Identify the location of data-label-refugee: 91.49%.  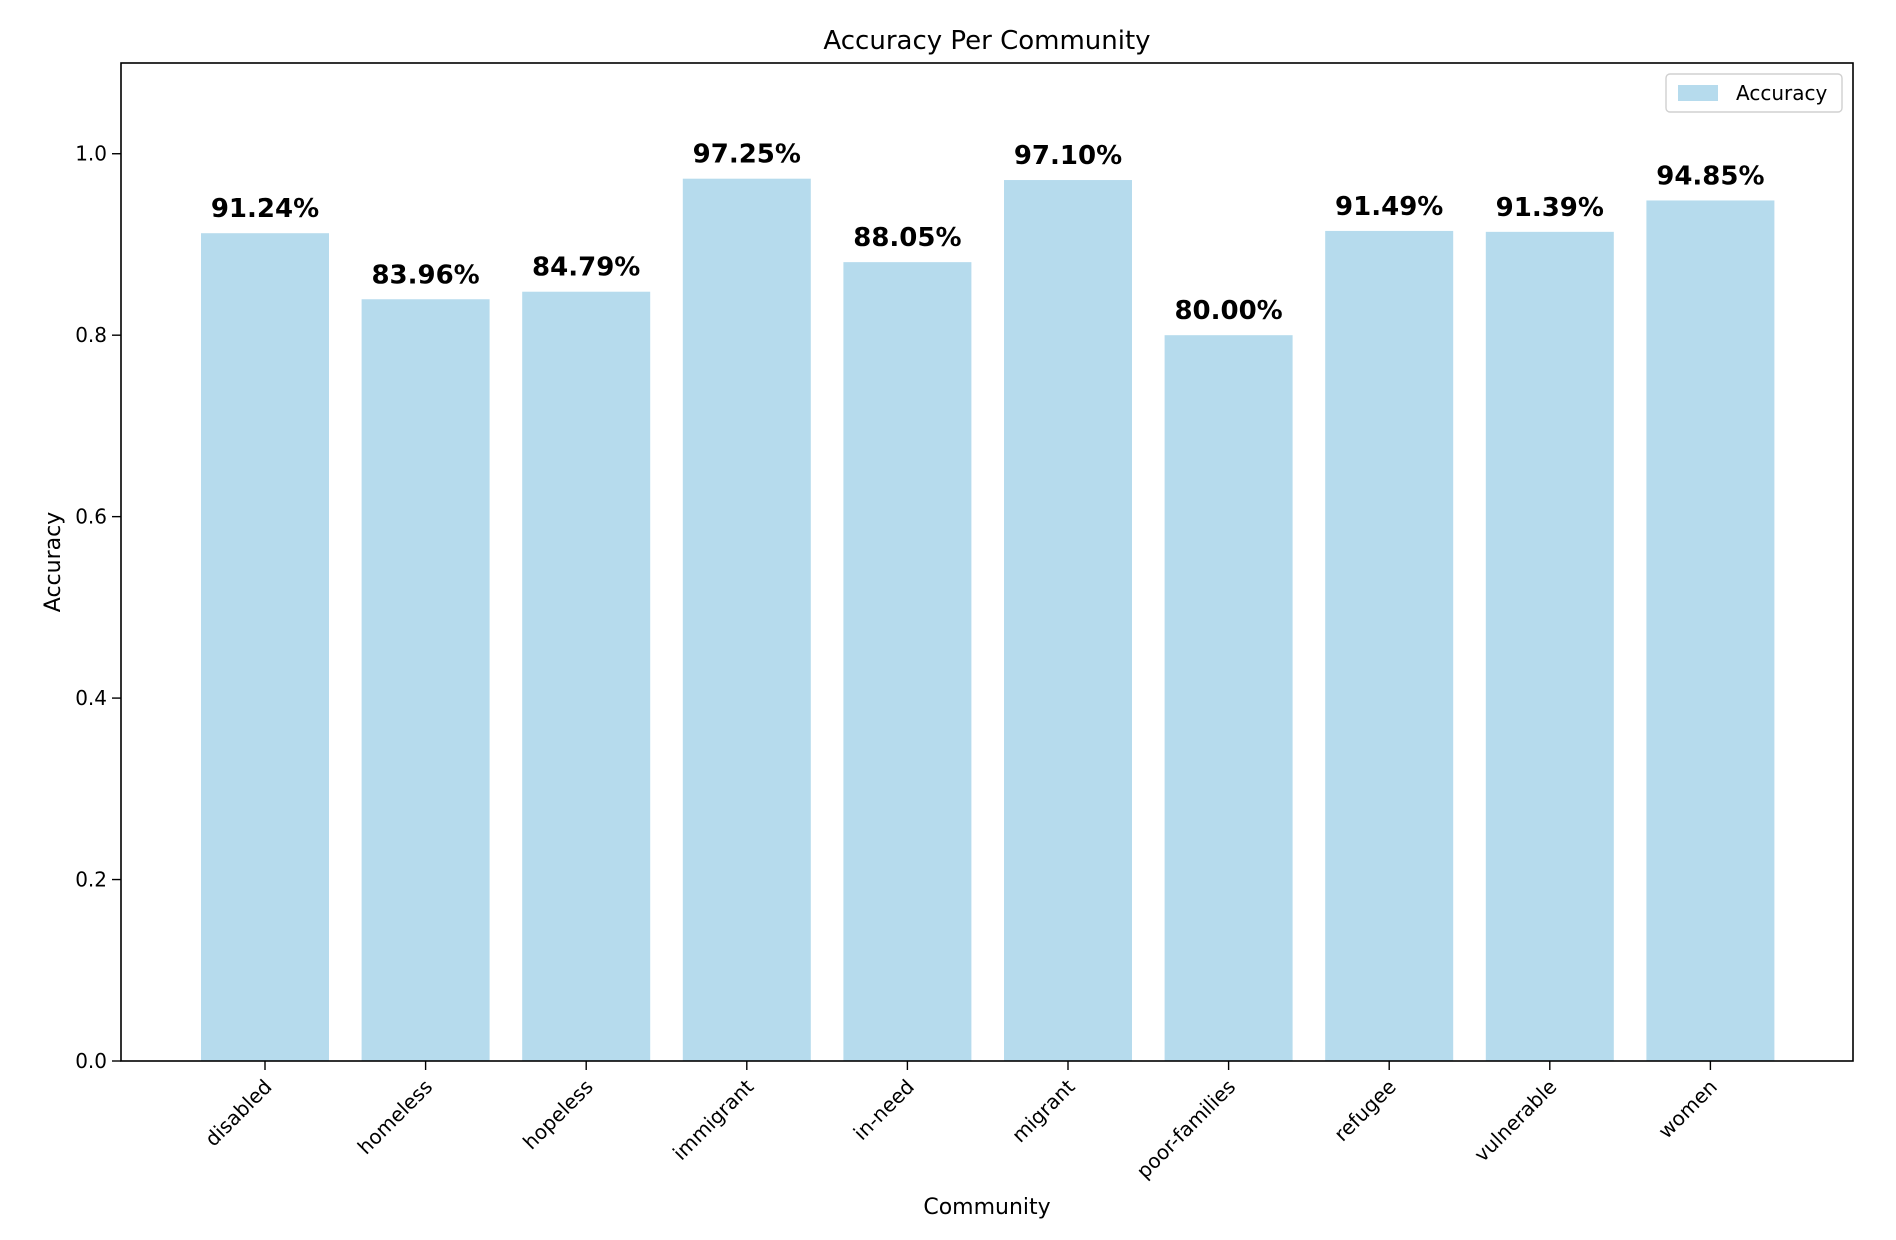
(1389, 207).